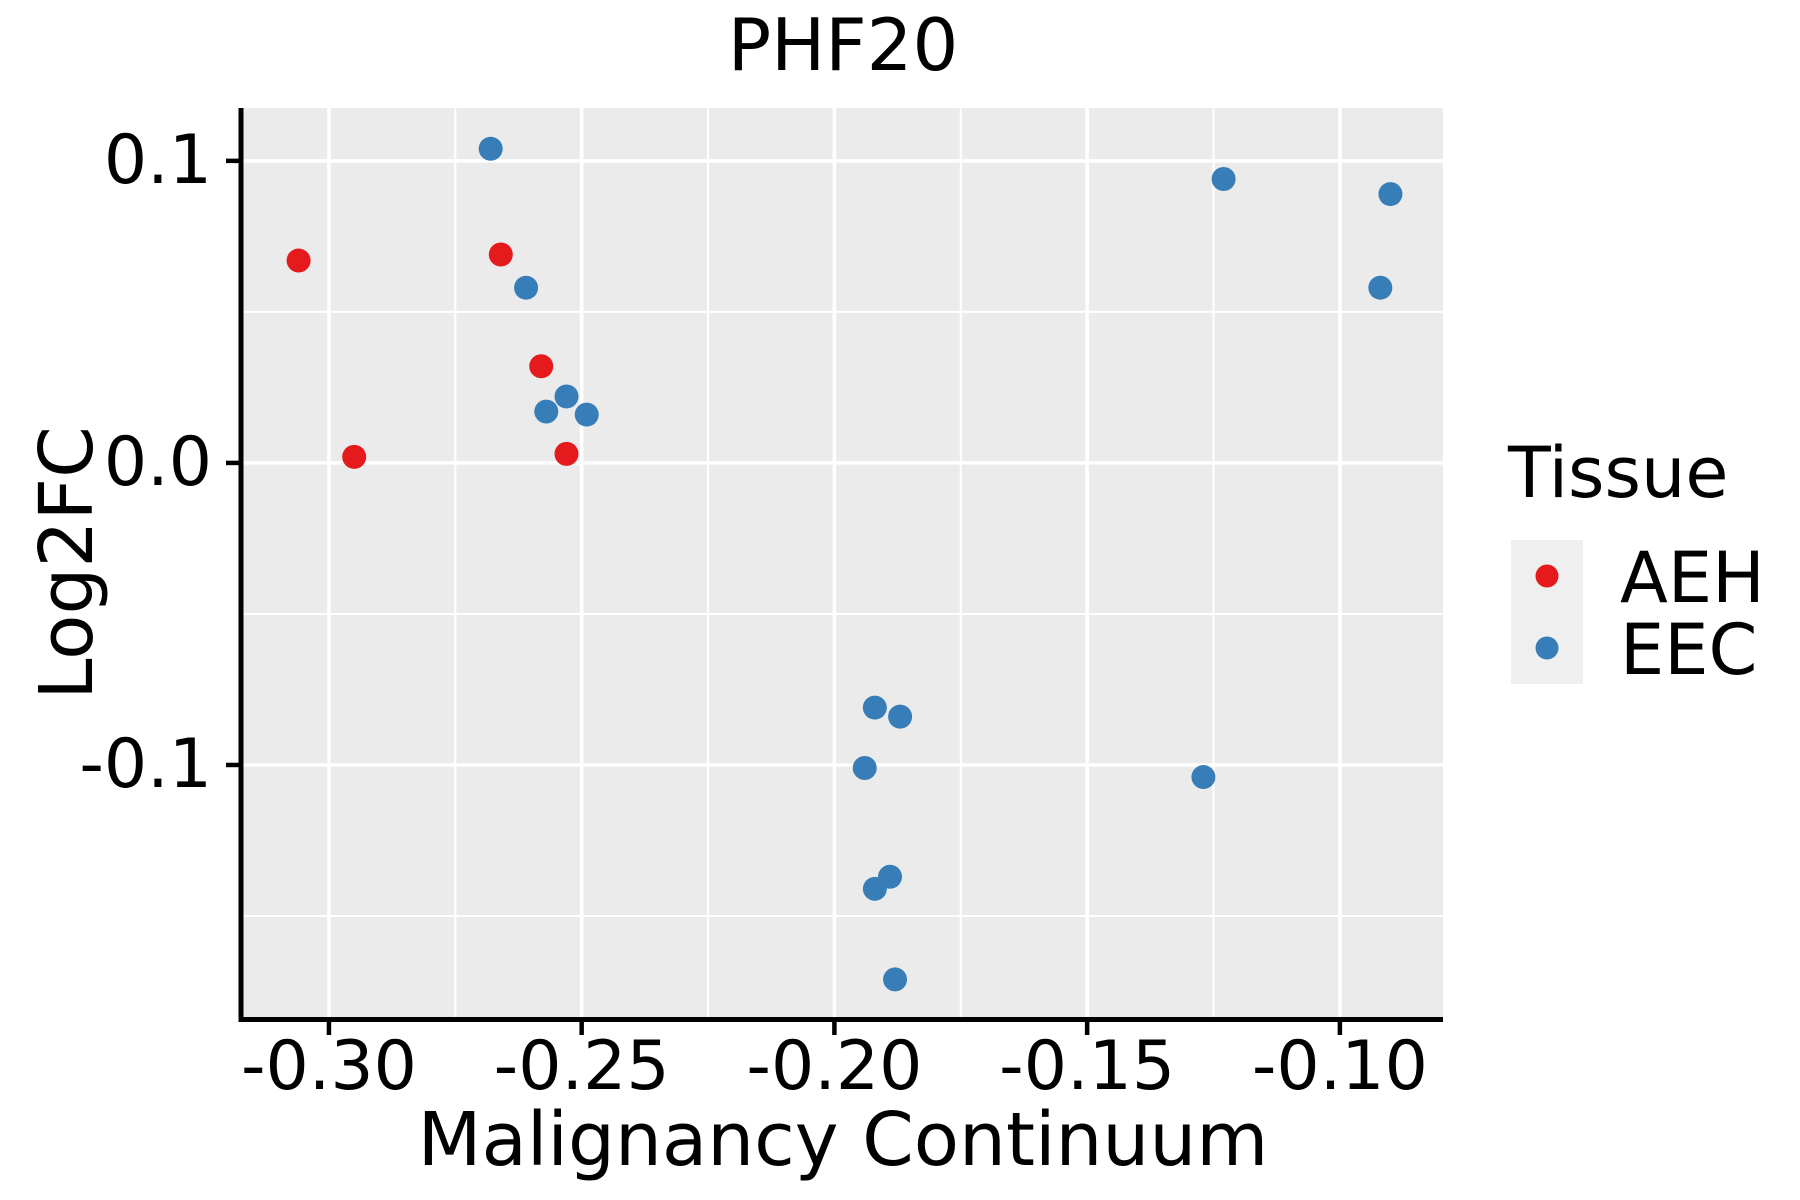  What do you see at coordinates (1339, 1066) in the screenshot?
I see `x-tick-label: -0.10` at bounding box center [1339, 1066].